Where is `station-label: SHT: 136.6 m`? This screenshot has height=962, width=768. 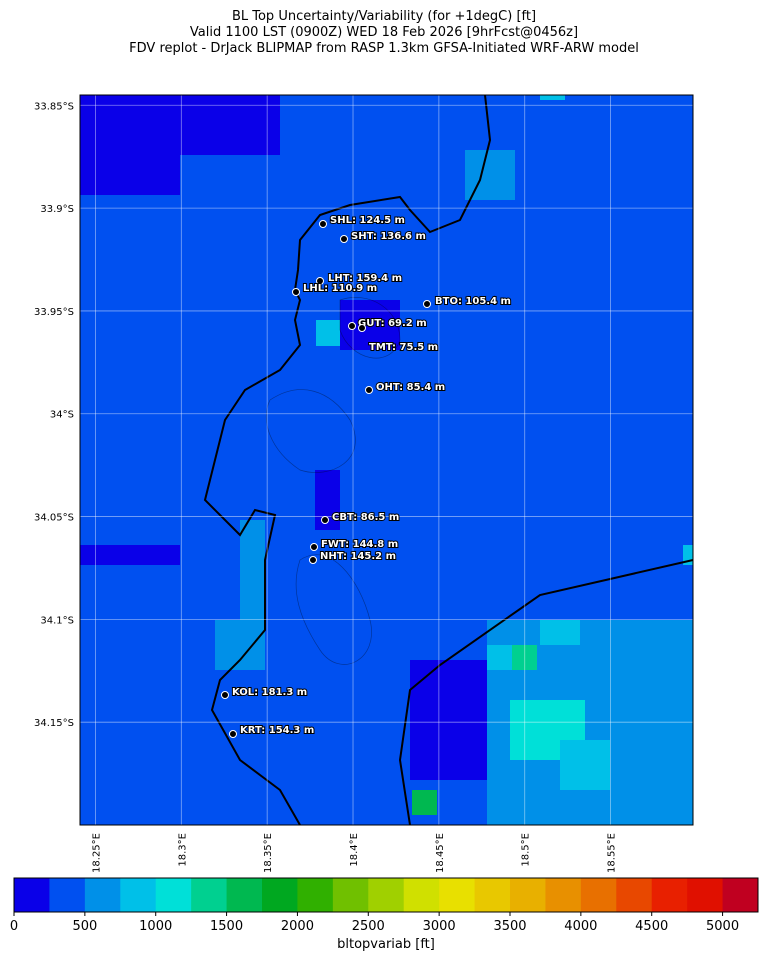 station-label: SHT: 136.6 m is located at coordinates (388, 236).